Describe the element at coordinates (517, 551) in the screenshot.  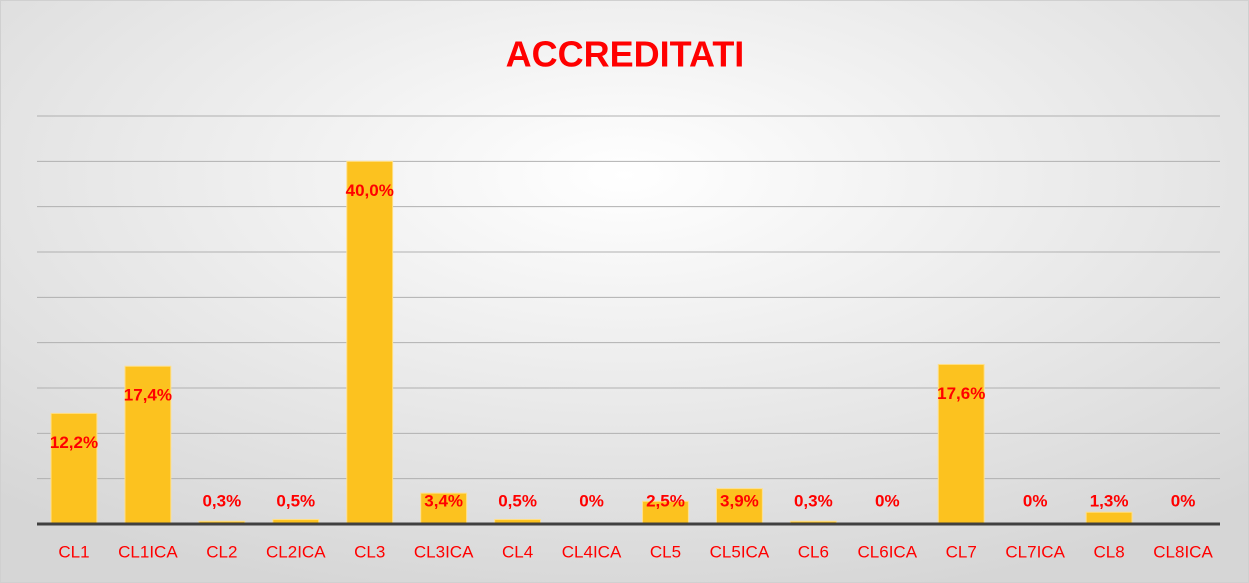
I see `x-tick-label: CL4` at that location.